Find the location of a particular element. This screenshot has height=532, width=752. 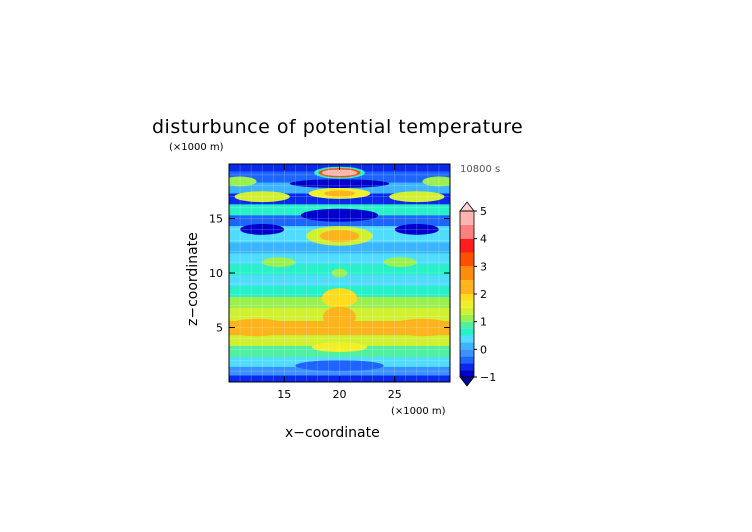

y-axis-ticks: 5 10 15 is located at coordinates (329, 274).